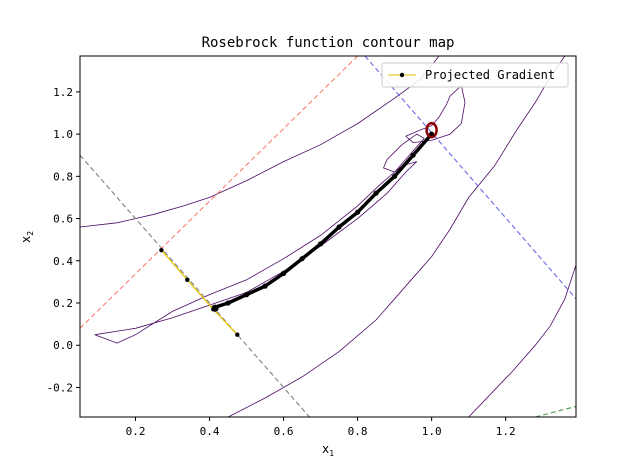 This screenshot has height=468, width=640. I want to click on chart-title: Rosebrock function contour map, so click(328, 43).